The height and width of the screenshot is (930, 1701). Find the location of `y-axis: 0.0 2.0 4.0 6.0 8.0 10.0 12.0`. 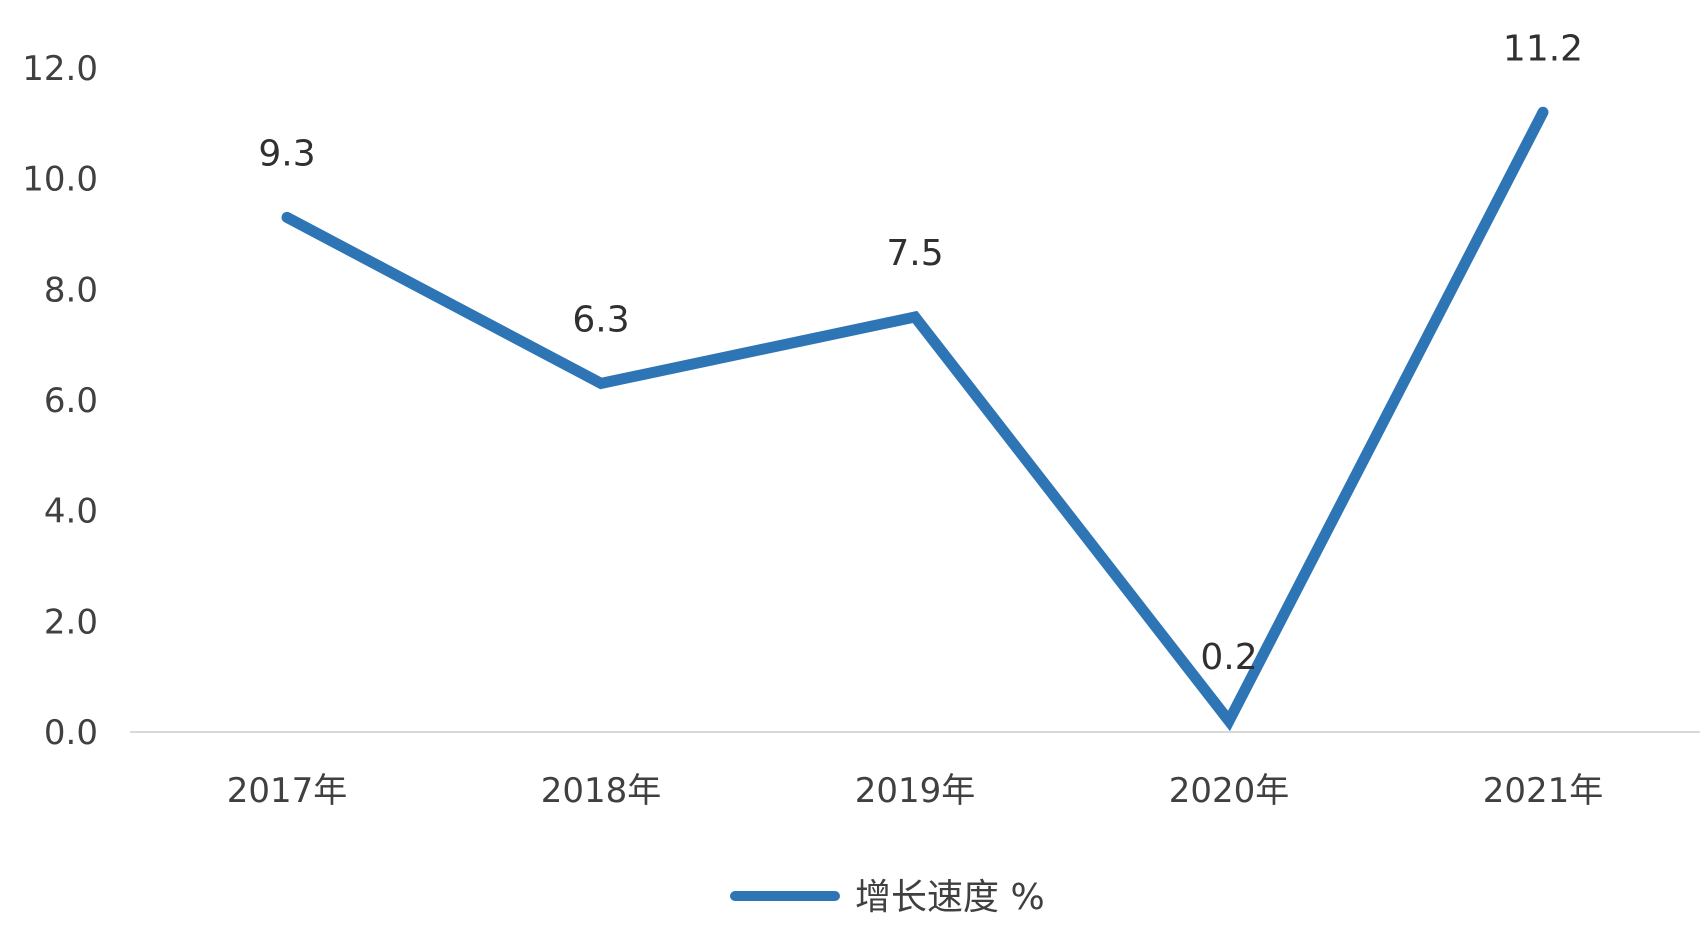

y-axis: 0.0 2.0 4.0 6.0 8.0 10.0 12.0 is located at coordinates (60, 401).